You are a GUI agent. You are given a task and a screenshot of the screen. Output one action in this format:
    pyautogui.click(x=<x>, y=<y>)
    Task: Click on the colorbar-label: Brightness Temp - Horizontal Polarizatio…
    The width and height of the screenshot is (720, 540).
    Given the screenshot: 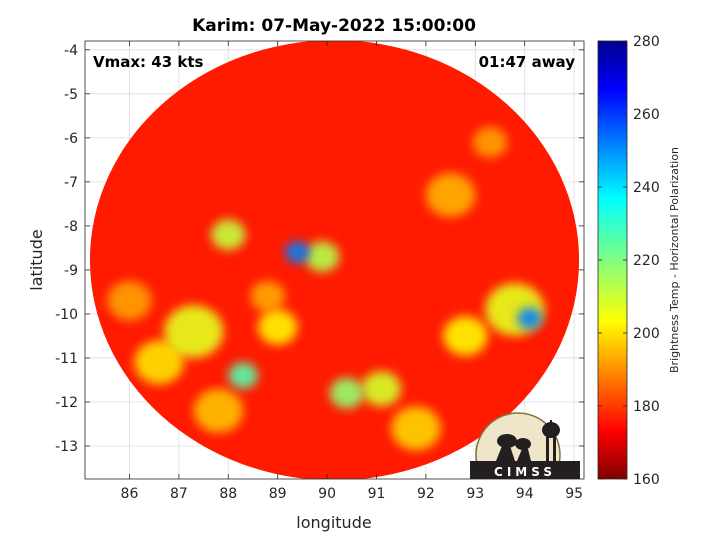 What is the action you would take?
    pyautogui.click(x=674, y=260)
    